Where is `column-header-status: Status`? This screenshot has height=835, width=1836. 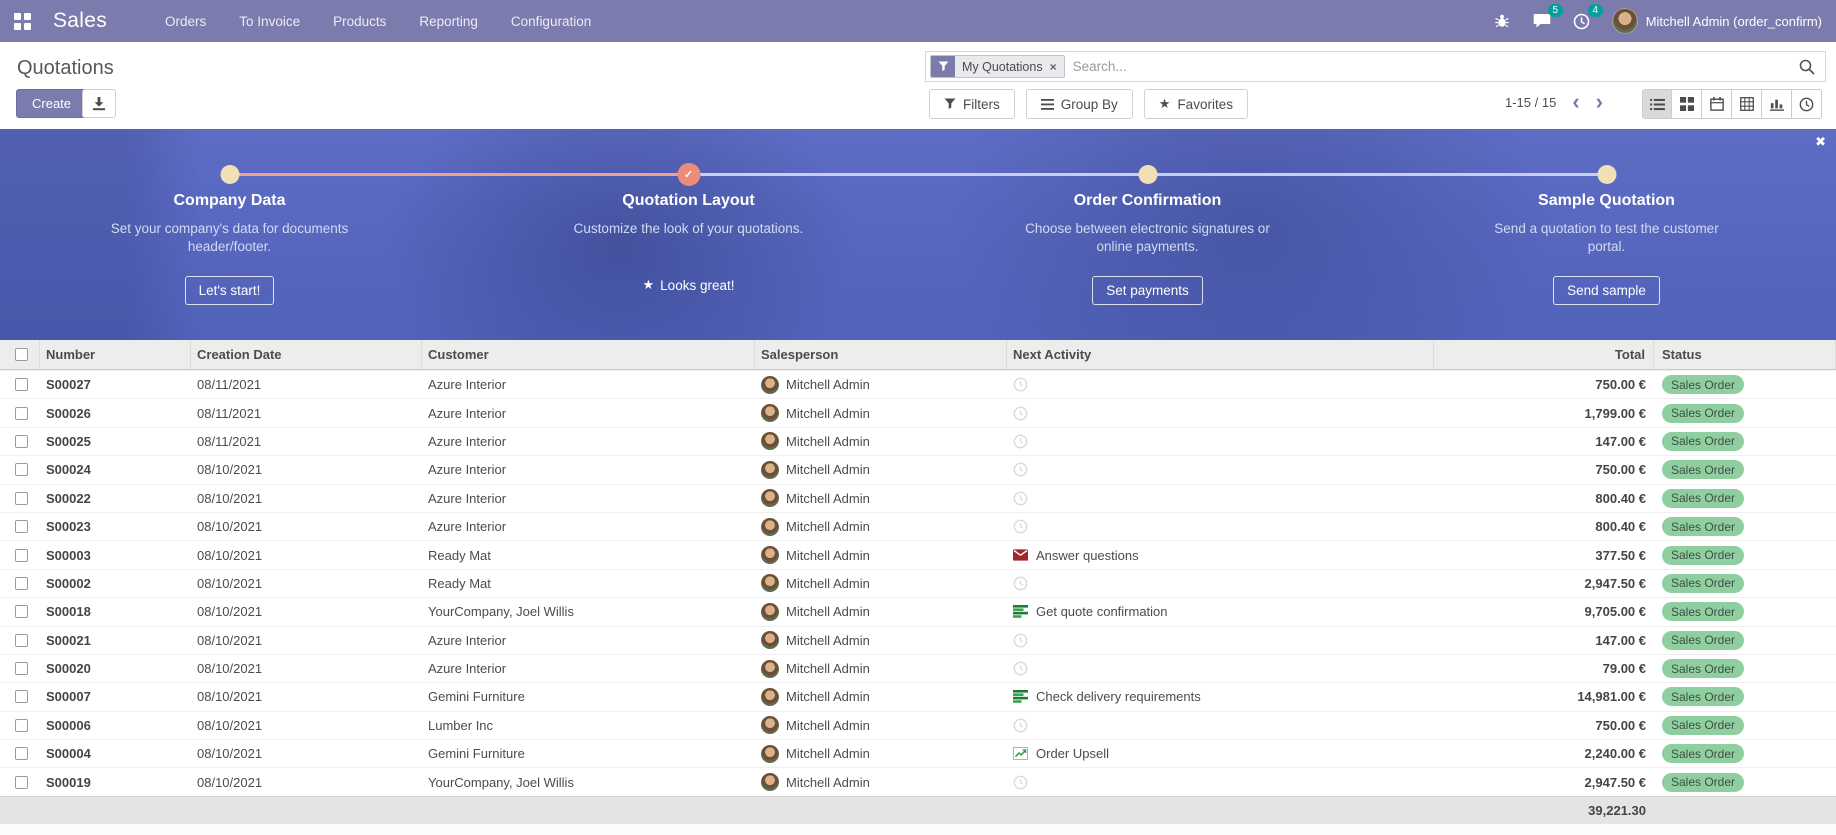 column-header-status: Status is located at coordinates (1745, 354).